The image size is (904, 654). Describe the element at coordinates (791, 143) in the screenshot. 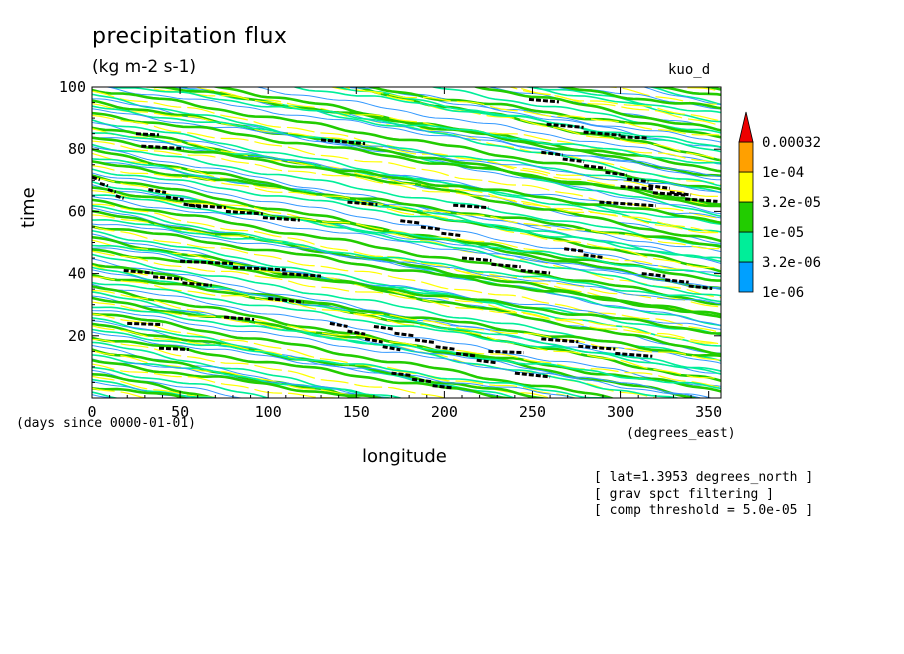

I see `colorbar-label: 0.00032` at that location.